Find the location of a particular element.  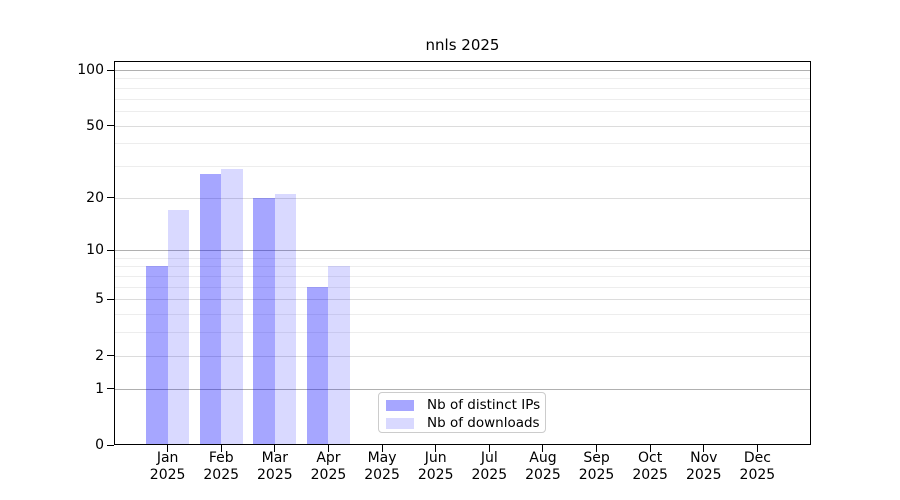

x-axis-tick-label: Jul 2025 is located at coordinates (489, 467).